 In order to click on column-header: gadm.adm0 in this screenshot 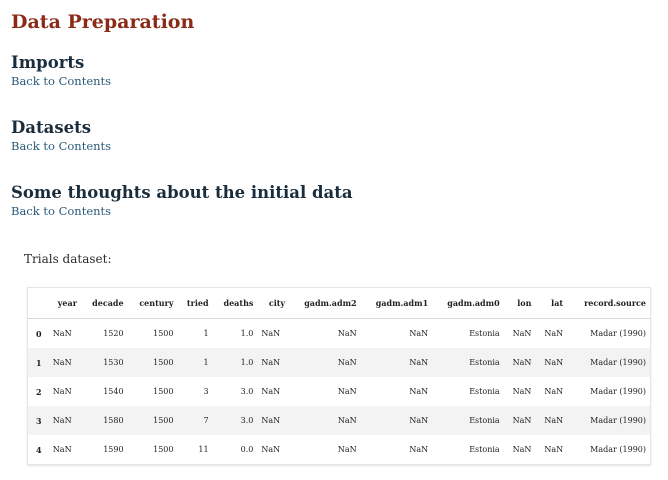, I will do `click(468, 303)`.